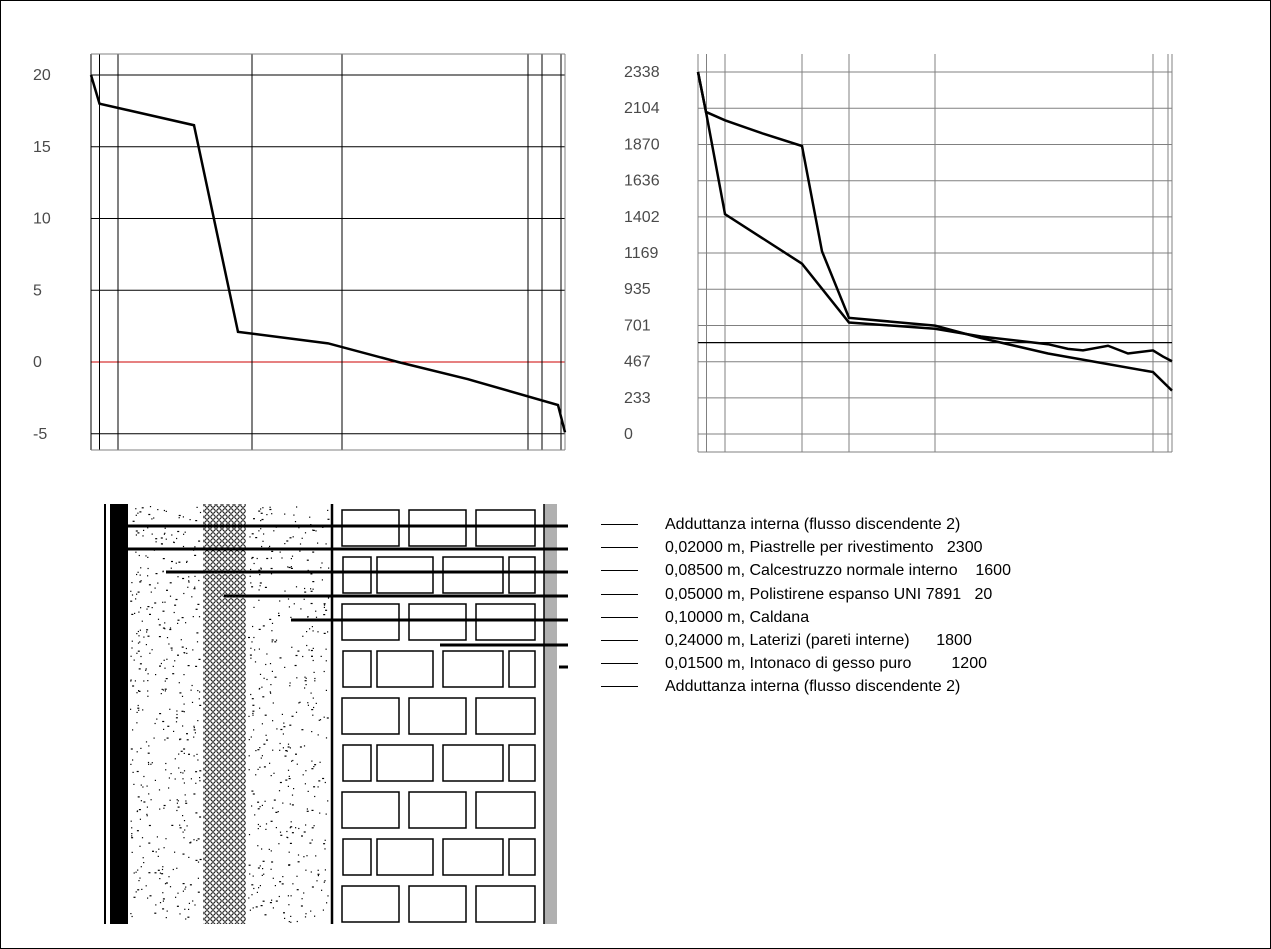 The width and height of the screenshot is (1271, 949). I want to click on y-tick-label: 1169, so click(641, 253).